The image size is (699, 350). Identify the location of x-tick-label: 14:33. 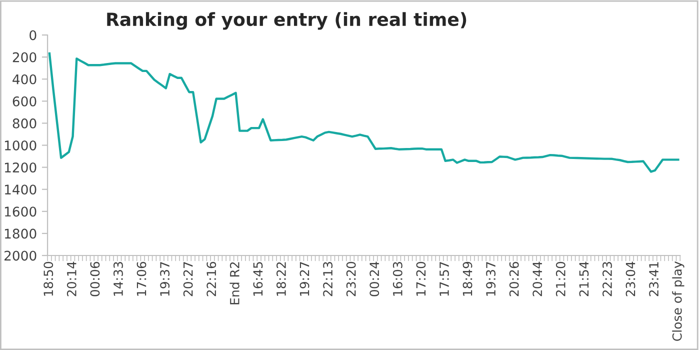
(118, 279).